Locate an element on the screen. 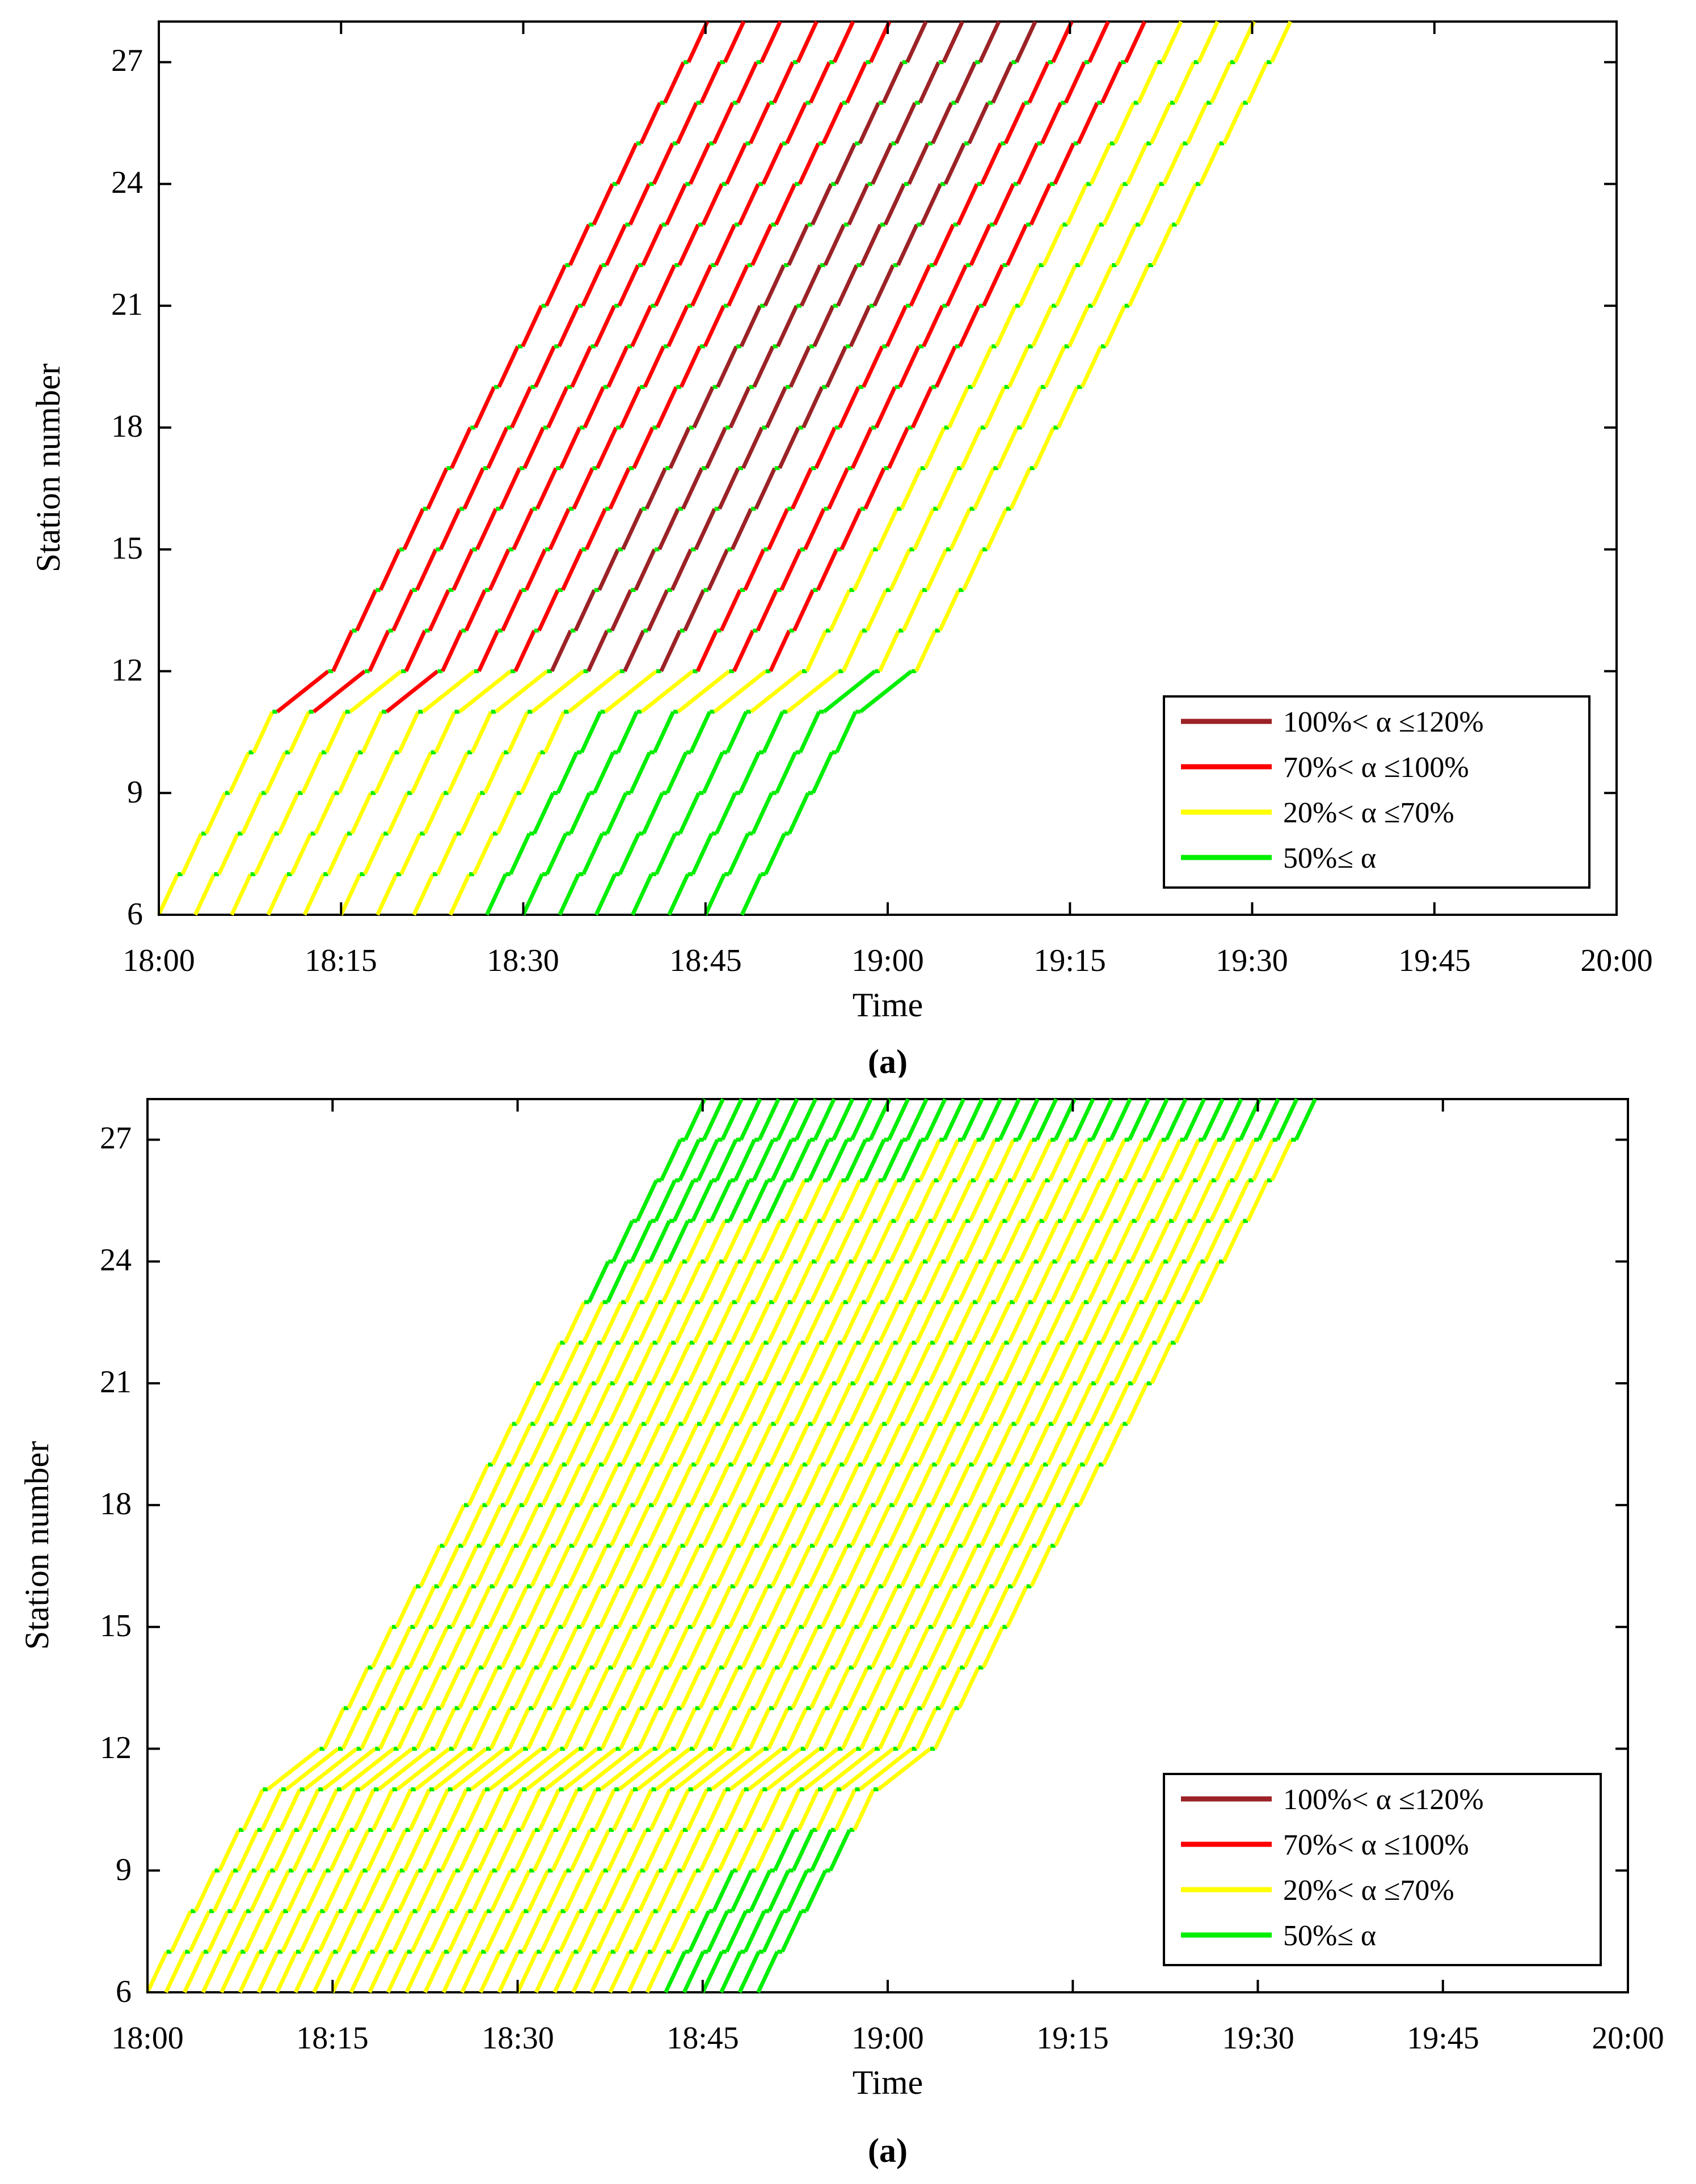 The height and width of the screenshot is (2184, 1696). y-tick-label: 18 is located at coordinates (116, 1504).